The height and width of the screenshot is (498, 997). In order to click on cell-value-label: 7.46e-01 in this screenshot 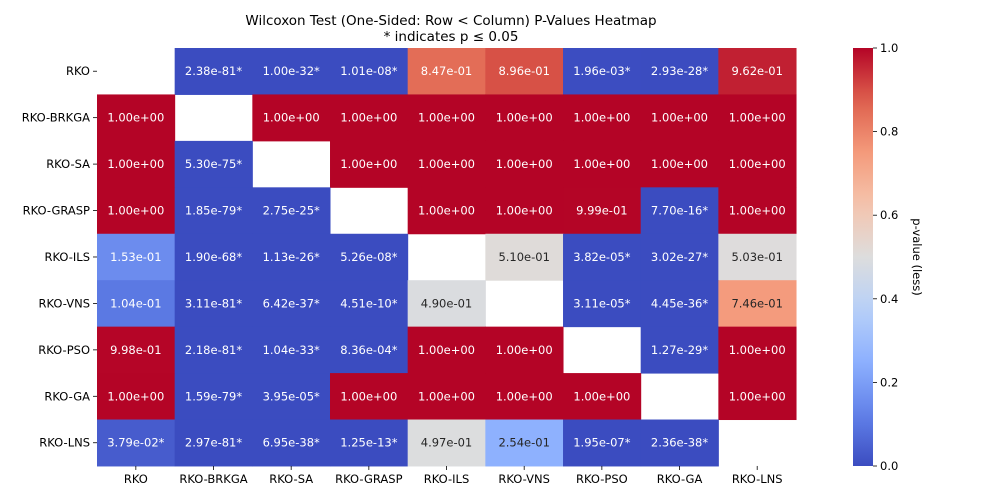, I will do `click(756, 303)`.